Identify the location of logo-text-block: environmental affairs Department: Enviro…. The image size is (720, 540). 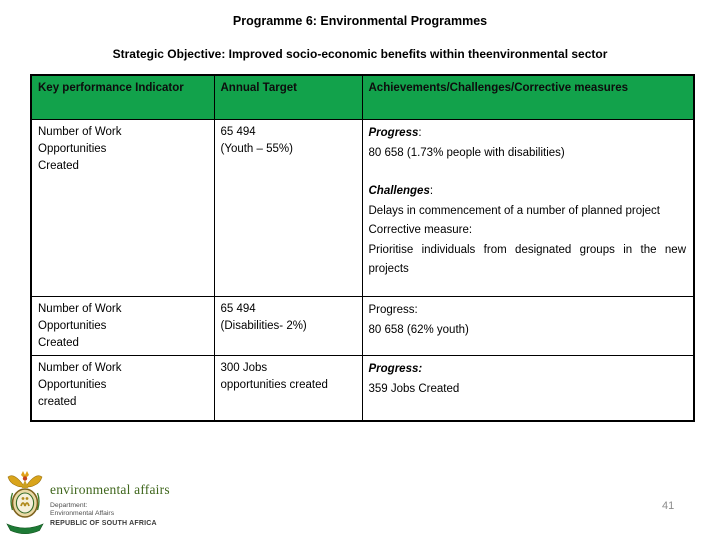
(110, 502).